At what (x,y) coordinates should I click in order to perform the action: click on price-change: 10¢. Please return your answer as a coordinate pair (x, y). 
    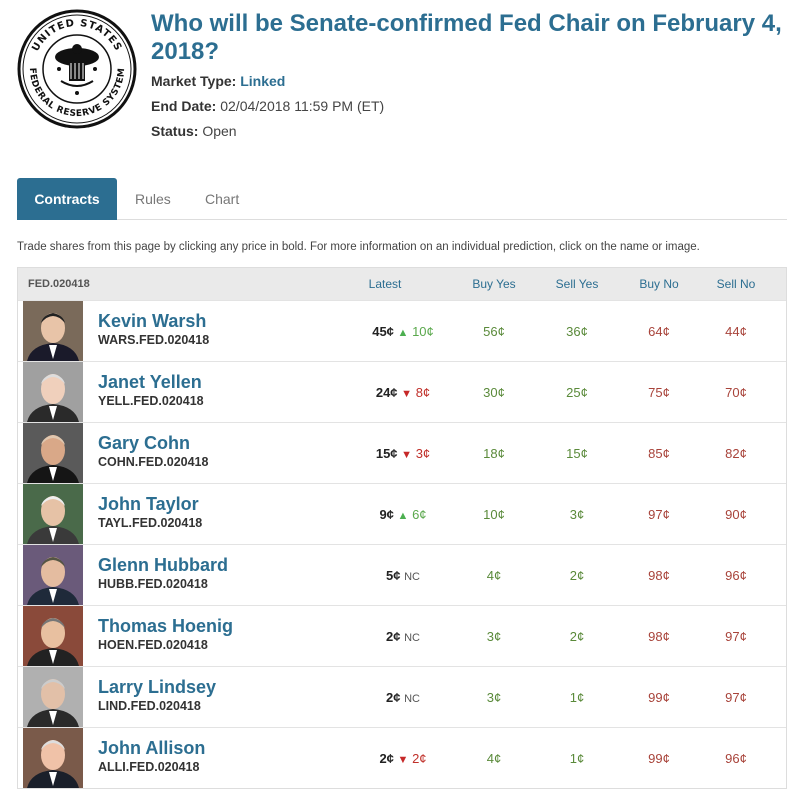
    Looking at the image, I should click on (423, 331).